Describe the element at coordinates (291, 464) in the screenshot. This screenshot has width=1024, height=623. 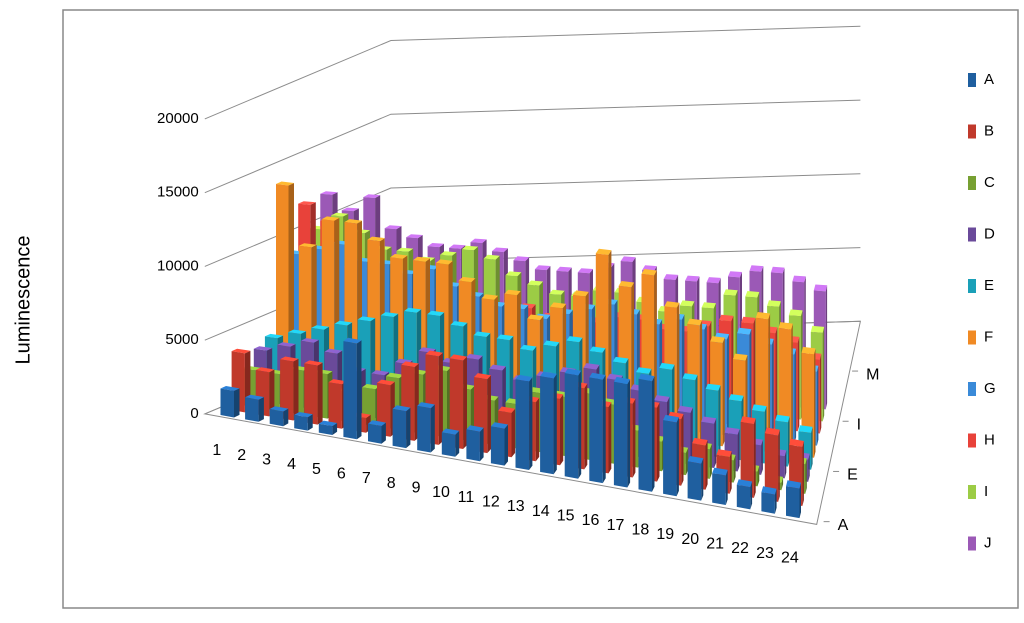
I see `x-tick-label: 4` at that location.